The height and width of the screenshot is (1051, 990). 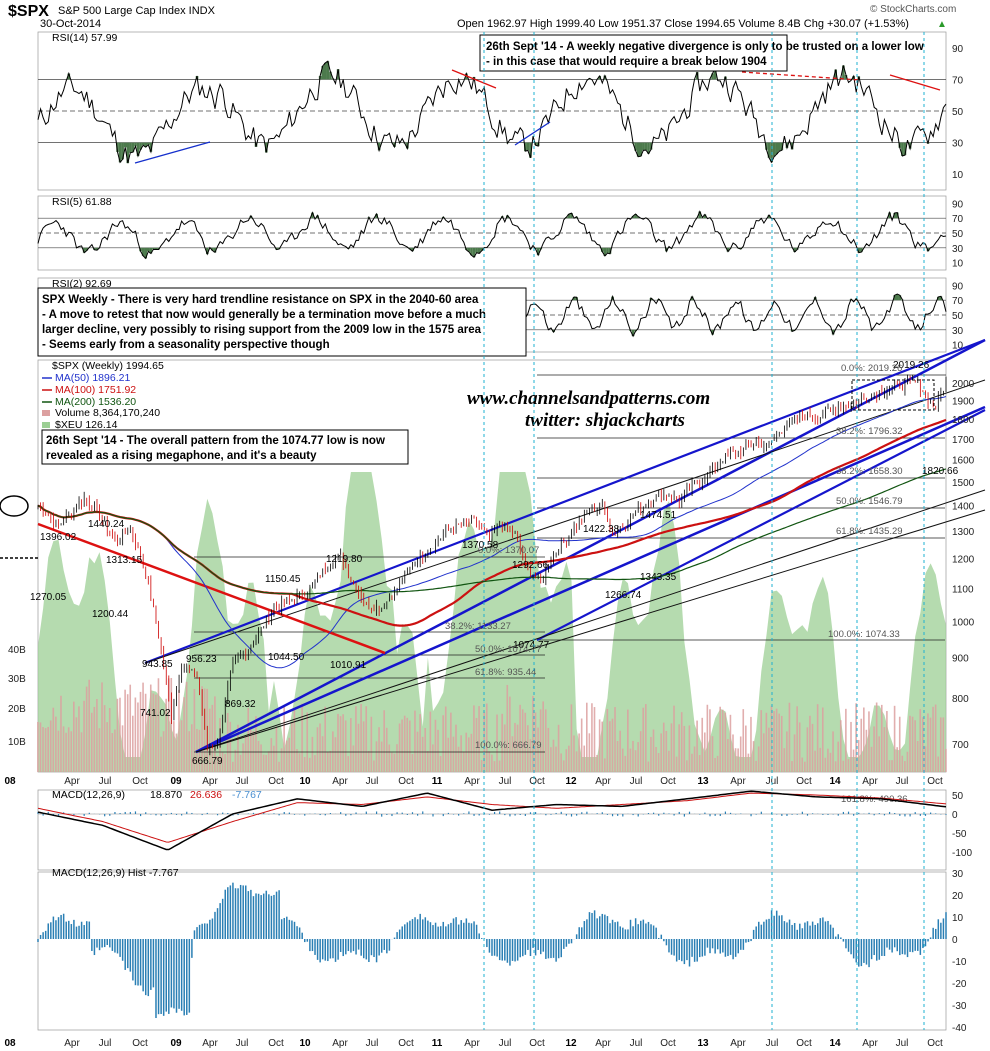 I want to click on price-label: 1396.02, so click(x=58, y=537).